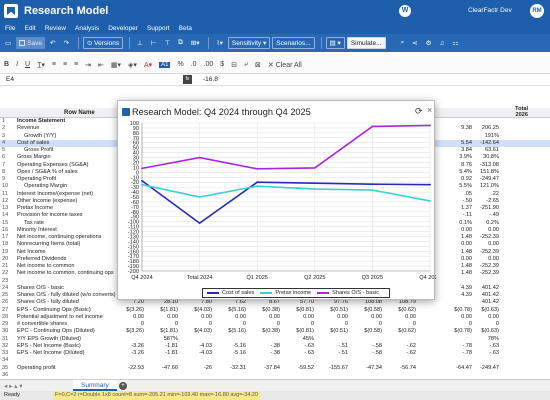  I want to click on table-cell-total: -249.47, so click(489, 367).